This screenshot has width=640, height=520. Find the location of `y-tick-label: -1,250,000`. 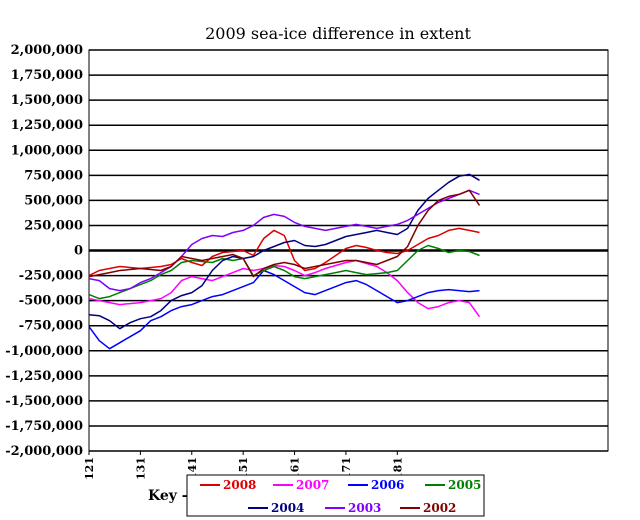

y-tick-label: -1,250,000 is located at coordinates (44, 376).